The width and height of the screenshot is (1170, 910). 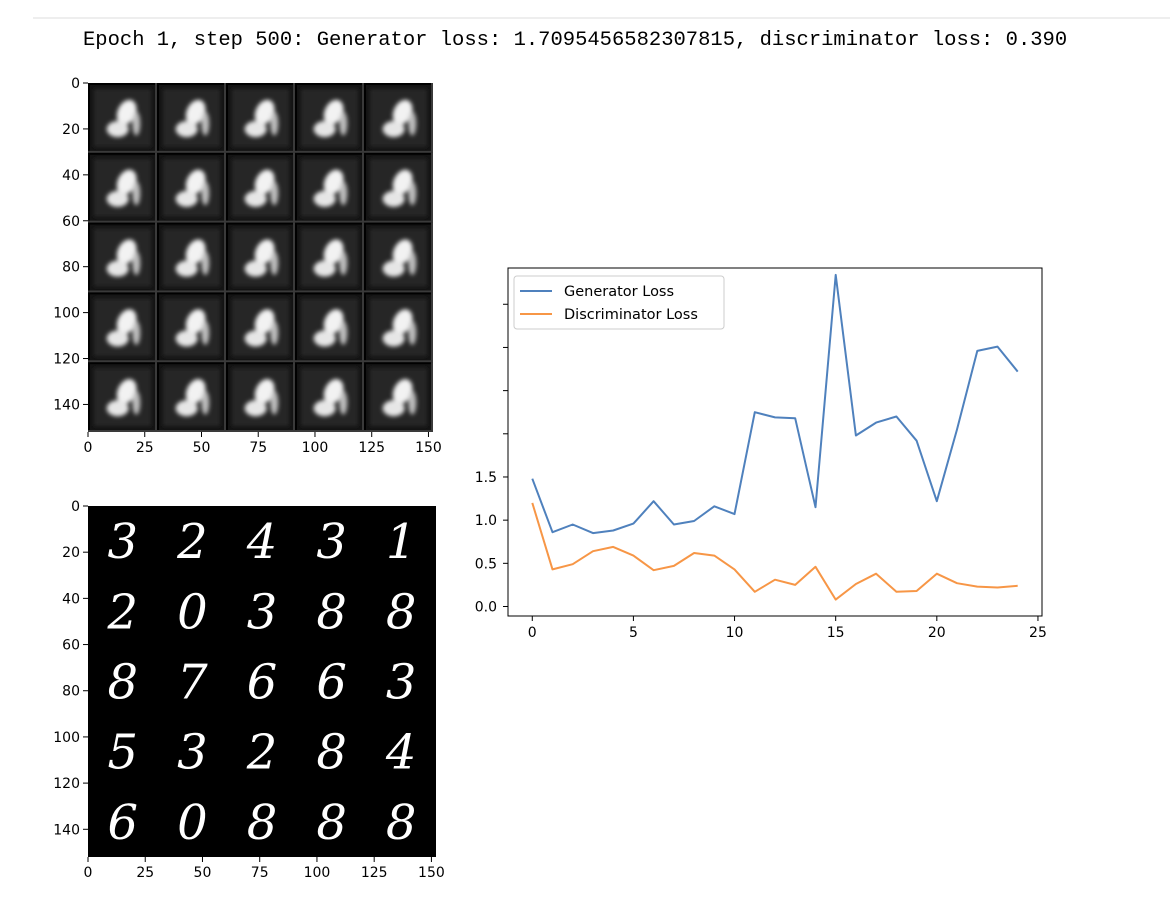 I want to click on cell-divider, so click(x=601, y=18).